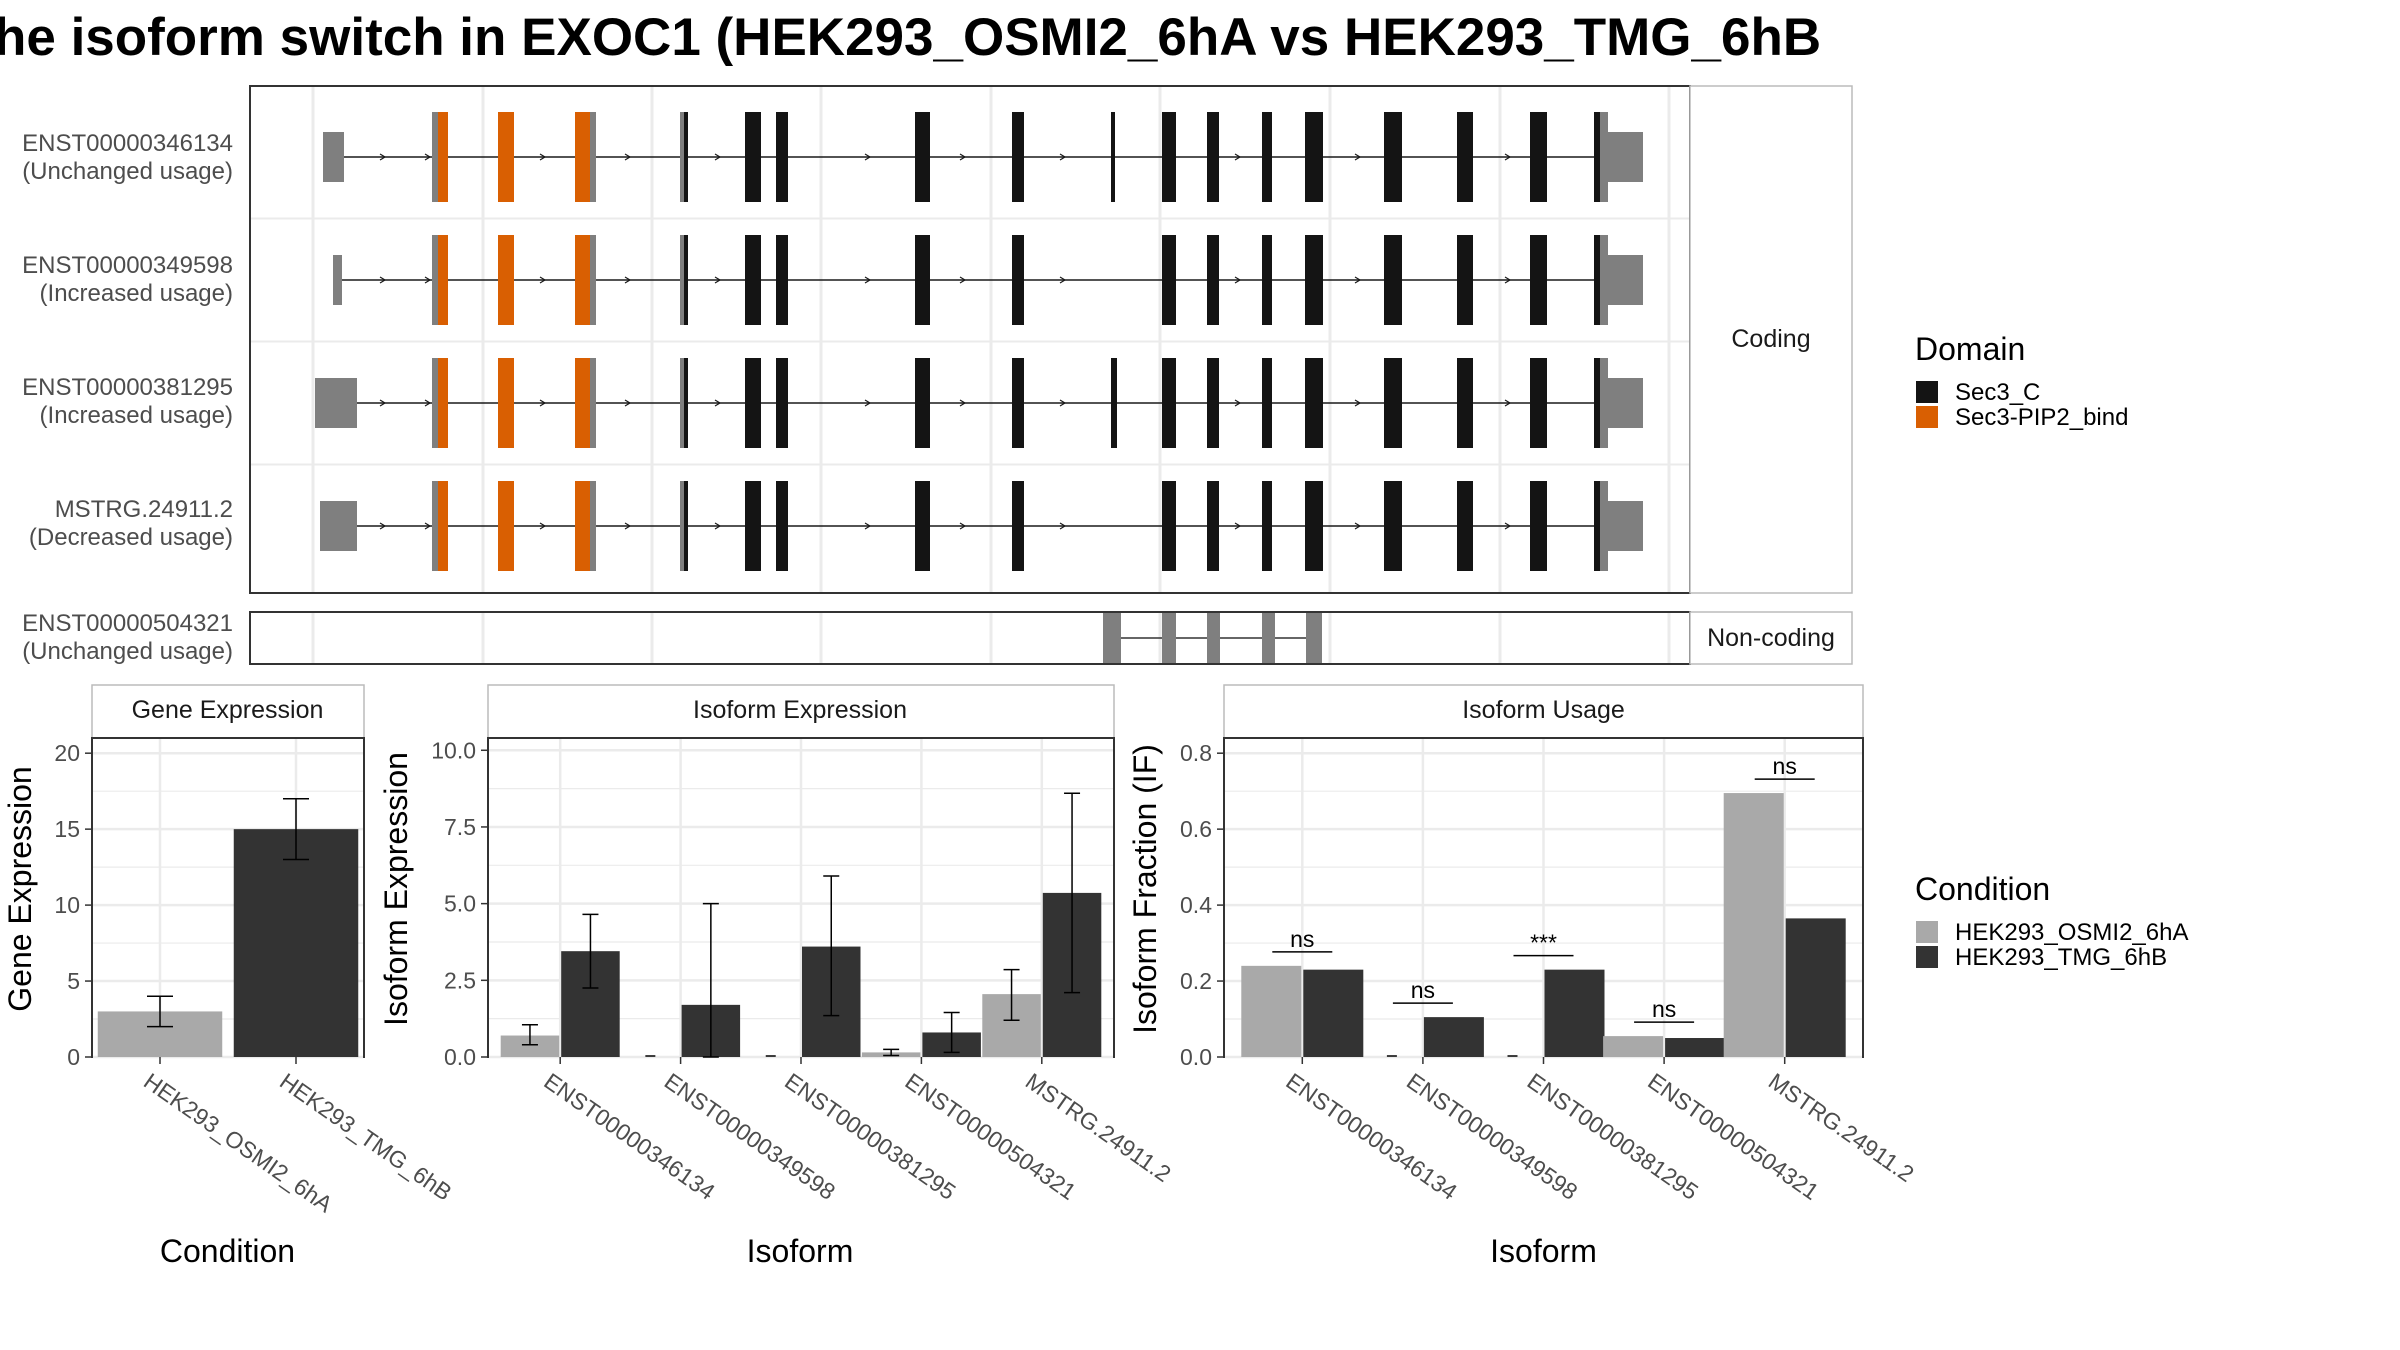 The image size is (2400, 1350). What do you see at coordinates (991, 638) in the screenshot?
I see `noncoding-gridlines` at bounding box center [991, 638].